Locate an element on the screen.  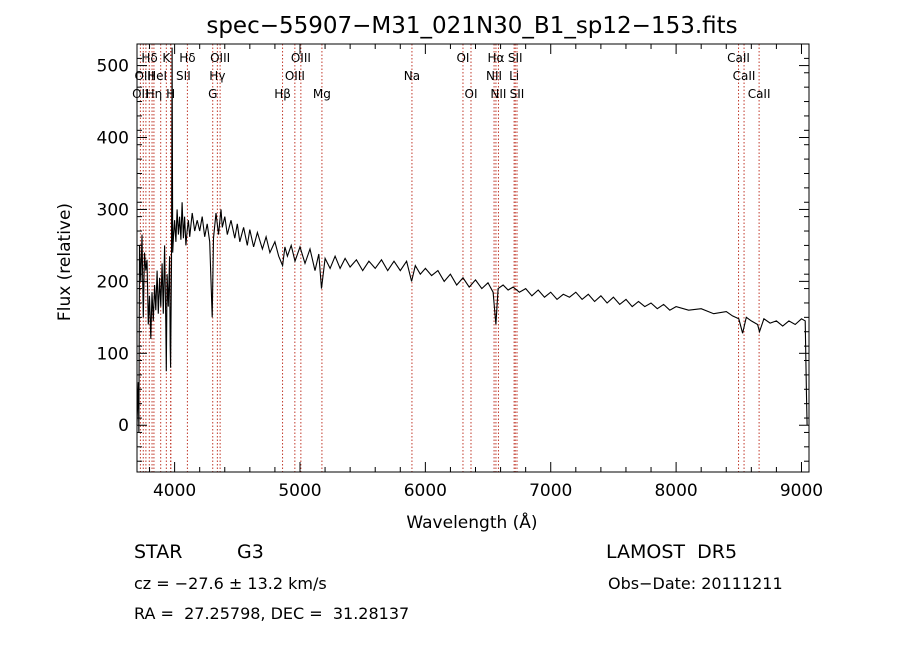
x-tick-label: 4000 is located at coordinates (174, 491).